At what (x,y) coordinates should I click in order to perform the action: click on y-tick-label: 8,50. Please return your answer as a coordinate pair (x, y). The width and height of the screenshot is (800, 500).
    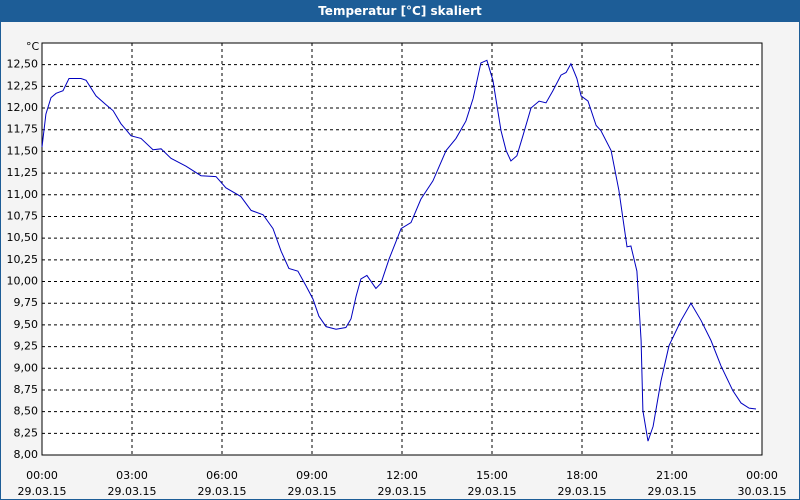
    Looking at the image, I should click on (26, 411).